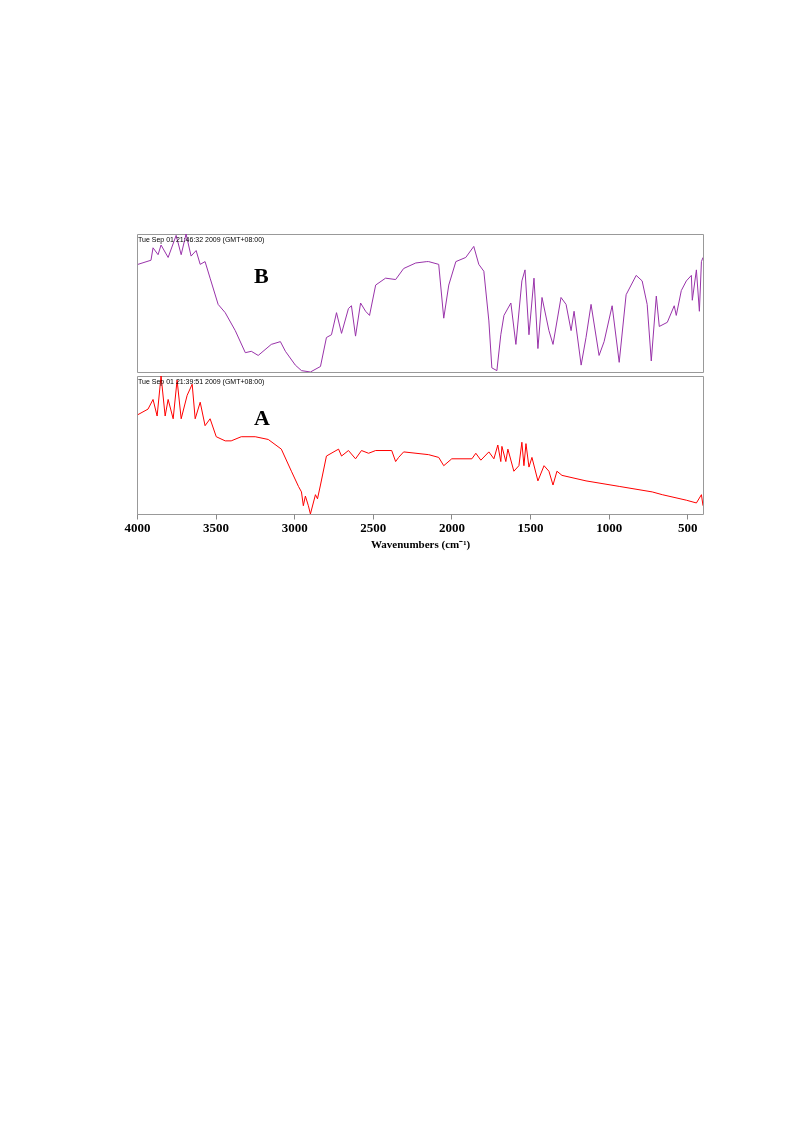  I want to click on x-tick-label: 1000, so click(609, 527).